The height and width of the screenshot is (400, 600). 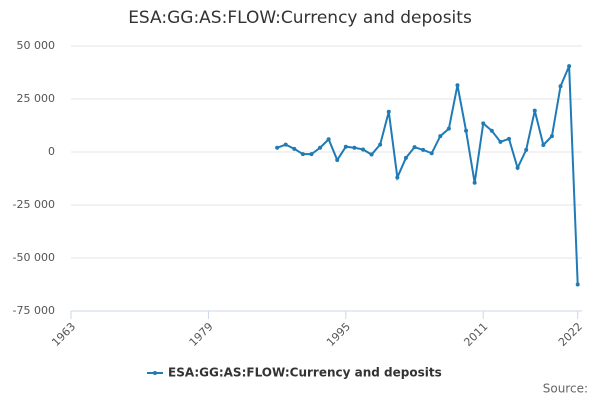 What do you see at coordinates (338, 334) in the screenshot?
I see `x-tick-label: 1995` at bounding box center [338, 334].